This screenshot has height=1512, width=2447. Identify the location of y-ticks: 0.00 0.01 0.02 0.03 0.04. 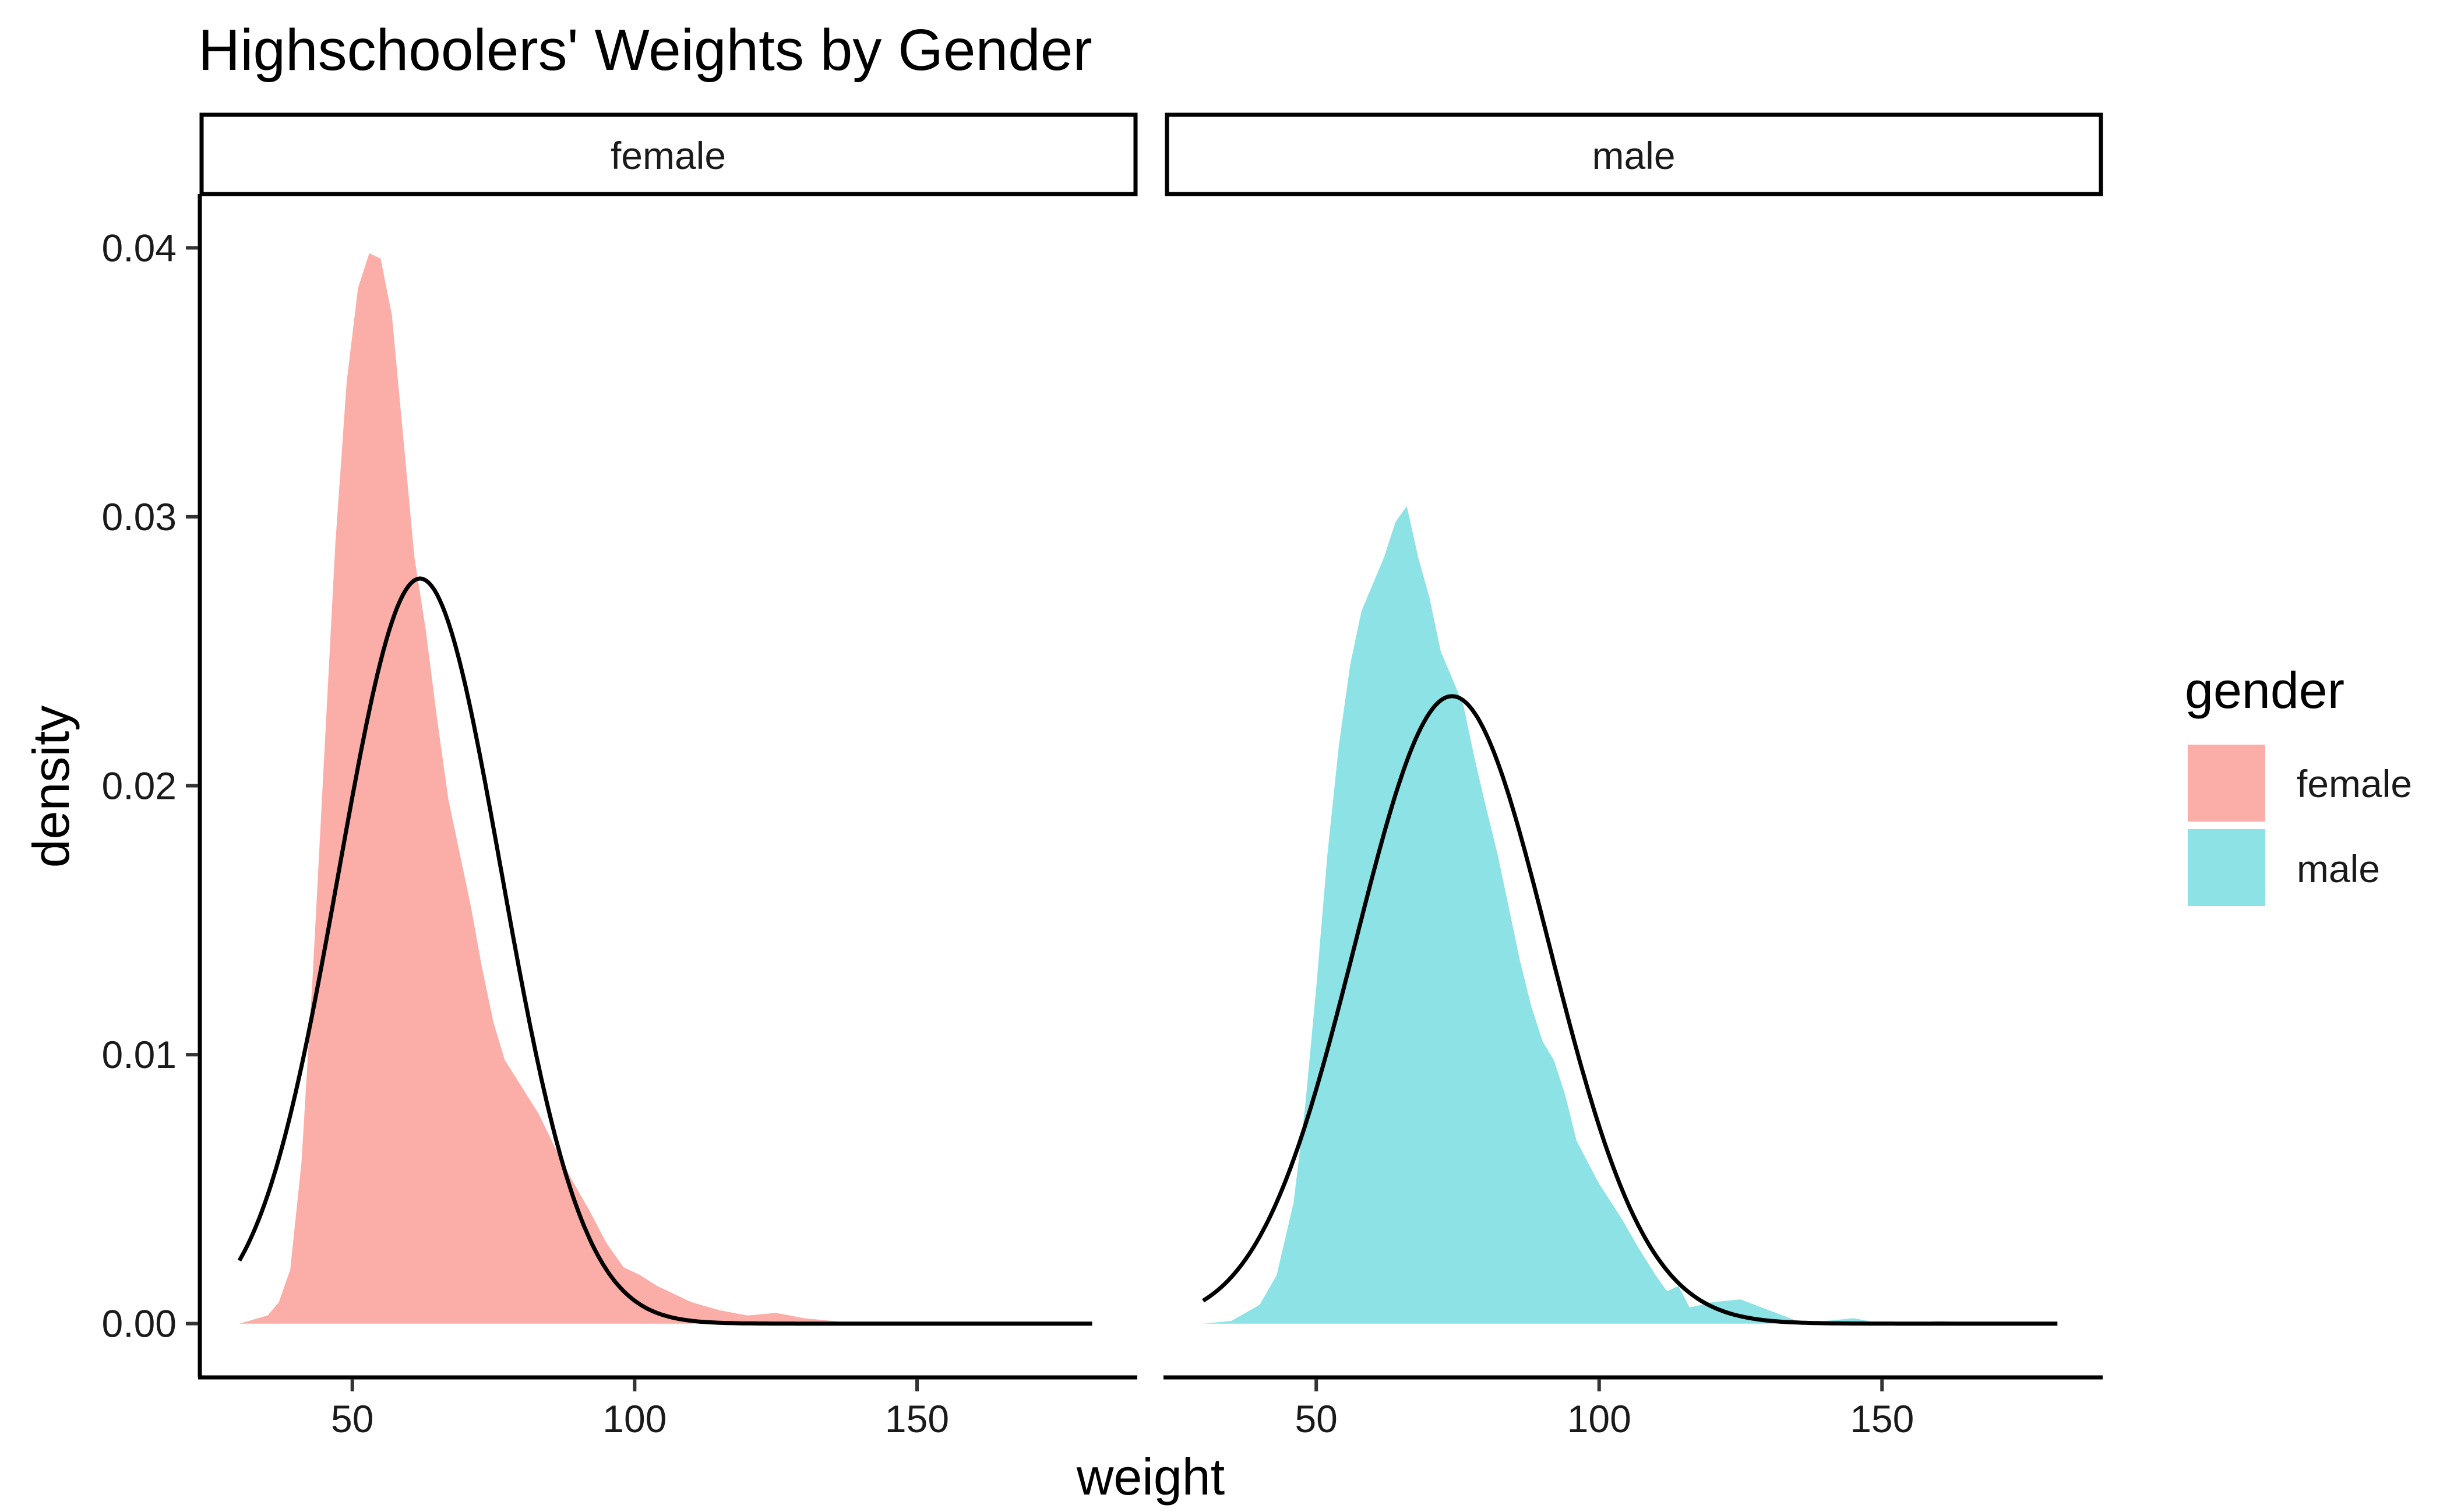
(150, 785).